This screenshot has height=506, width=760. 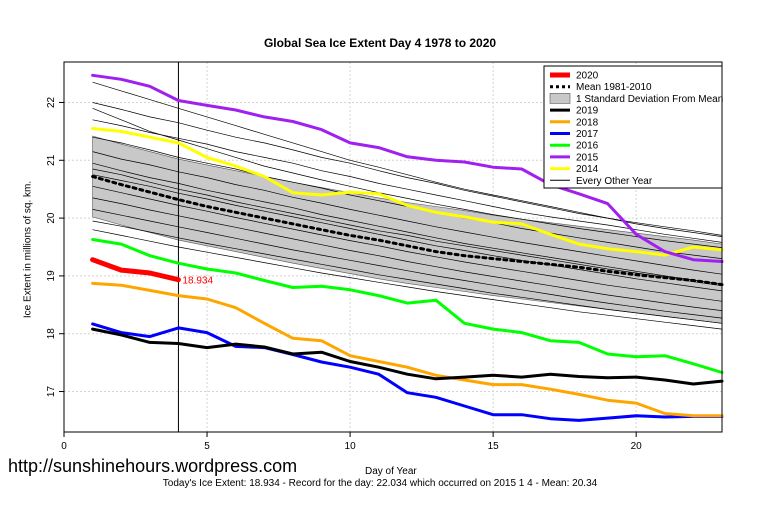 What do you see at coordinates (587, 76) in the screenshot?
I see `legend-label: 2020` at bounding box center [587, 76].